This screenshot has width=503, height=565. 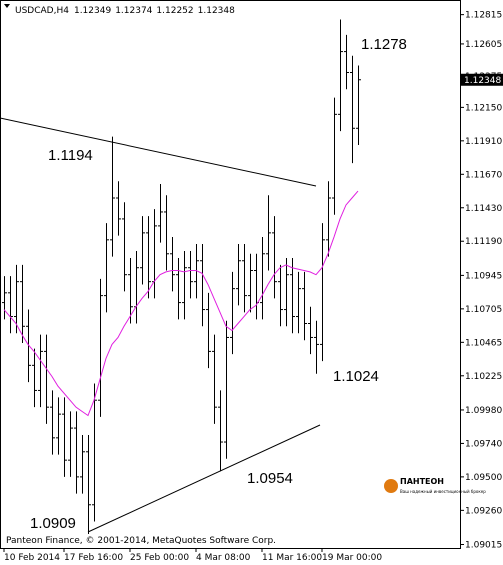 I want to click on last-price-label: 1.12348, so click(x=482, y=81).